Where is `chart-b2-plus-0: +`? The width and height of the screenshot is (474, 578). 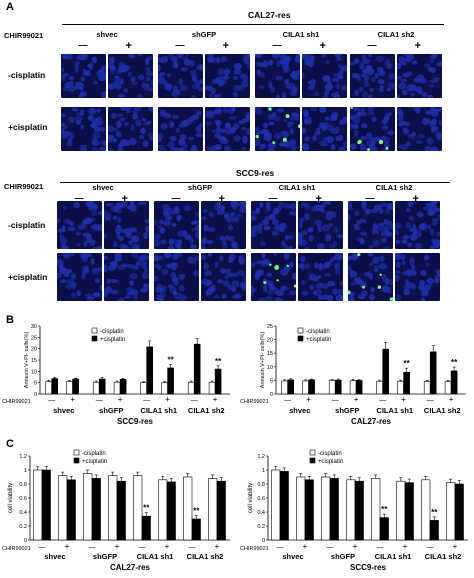
chart-b2-plus-0: + is located at coordinates (308, 399).